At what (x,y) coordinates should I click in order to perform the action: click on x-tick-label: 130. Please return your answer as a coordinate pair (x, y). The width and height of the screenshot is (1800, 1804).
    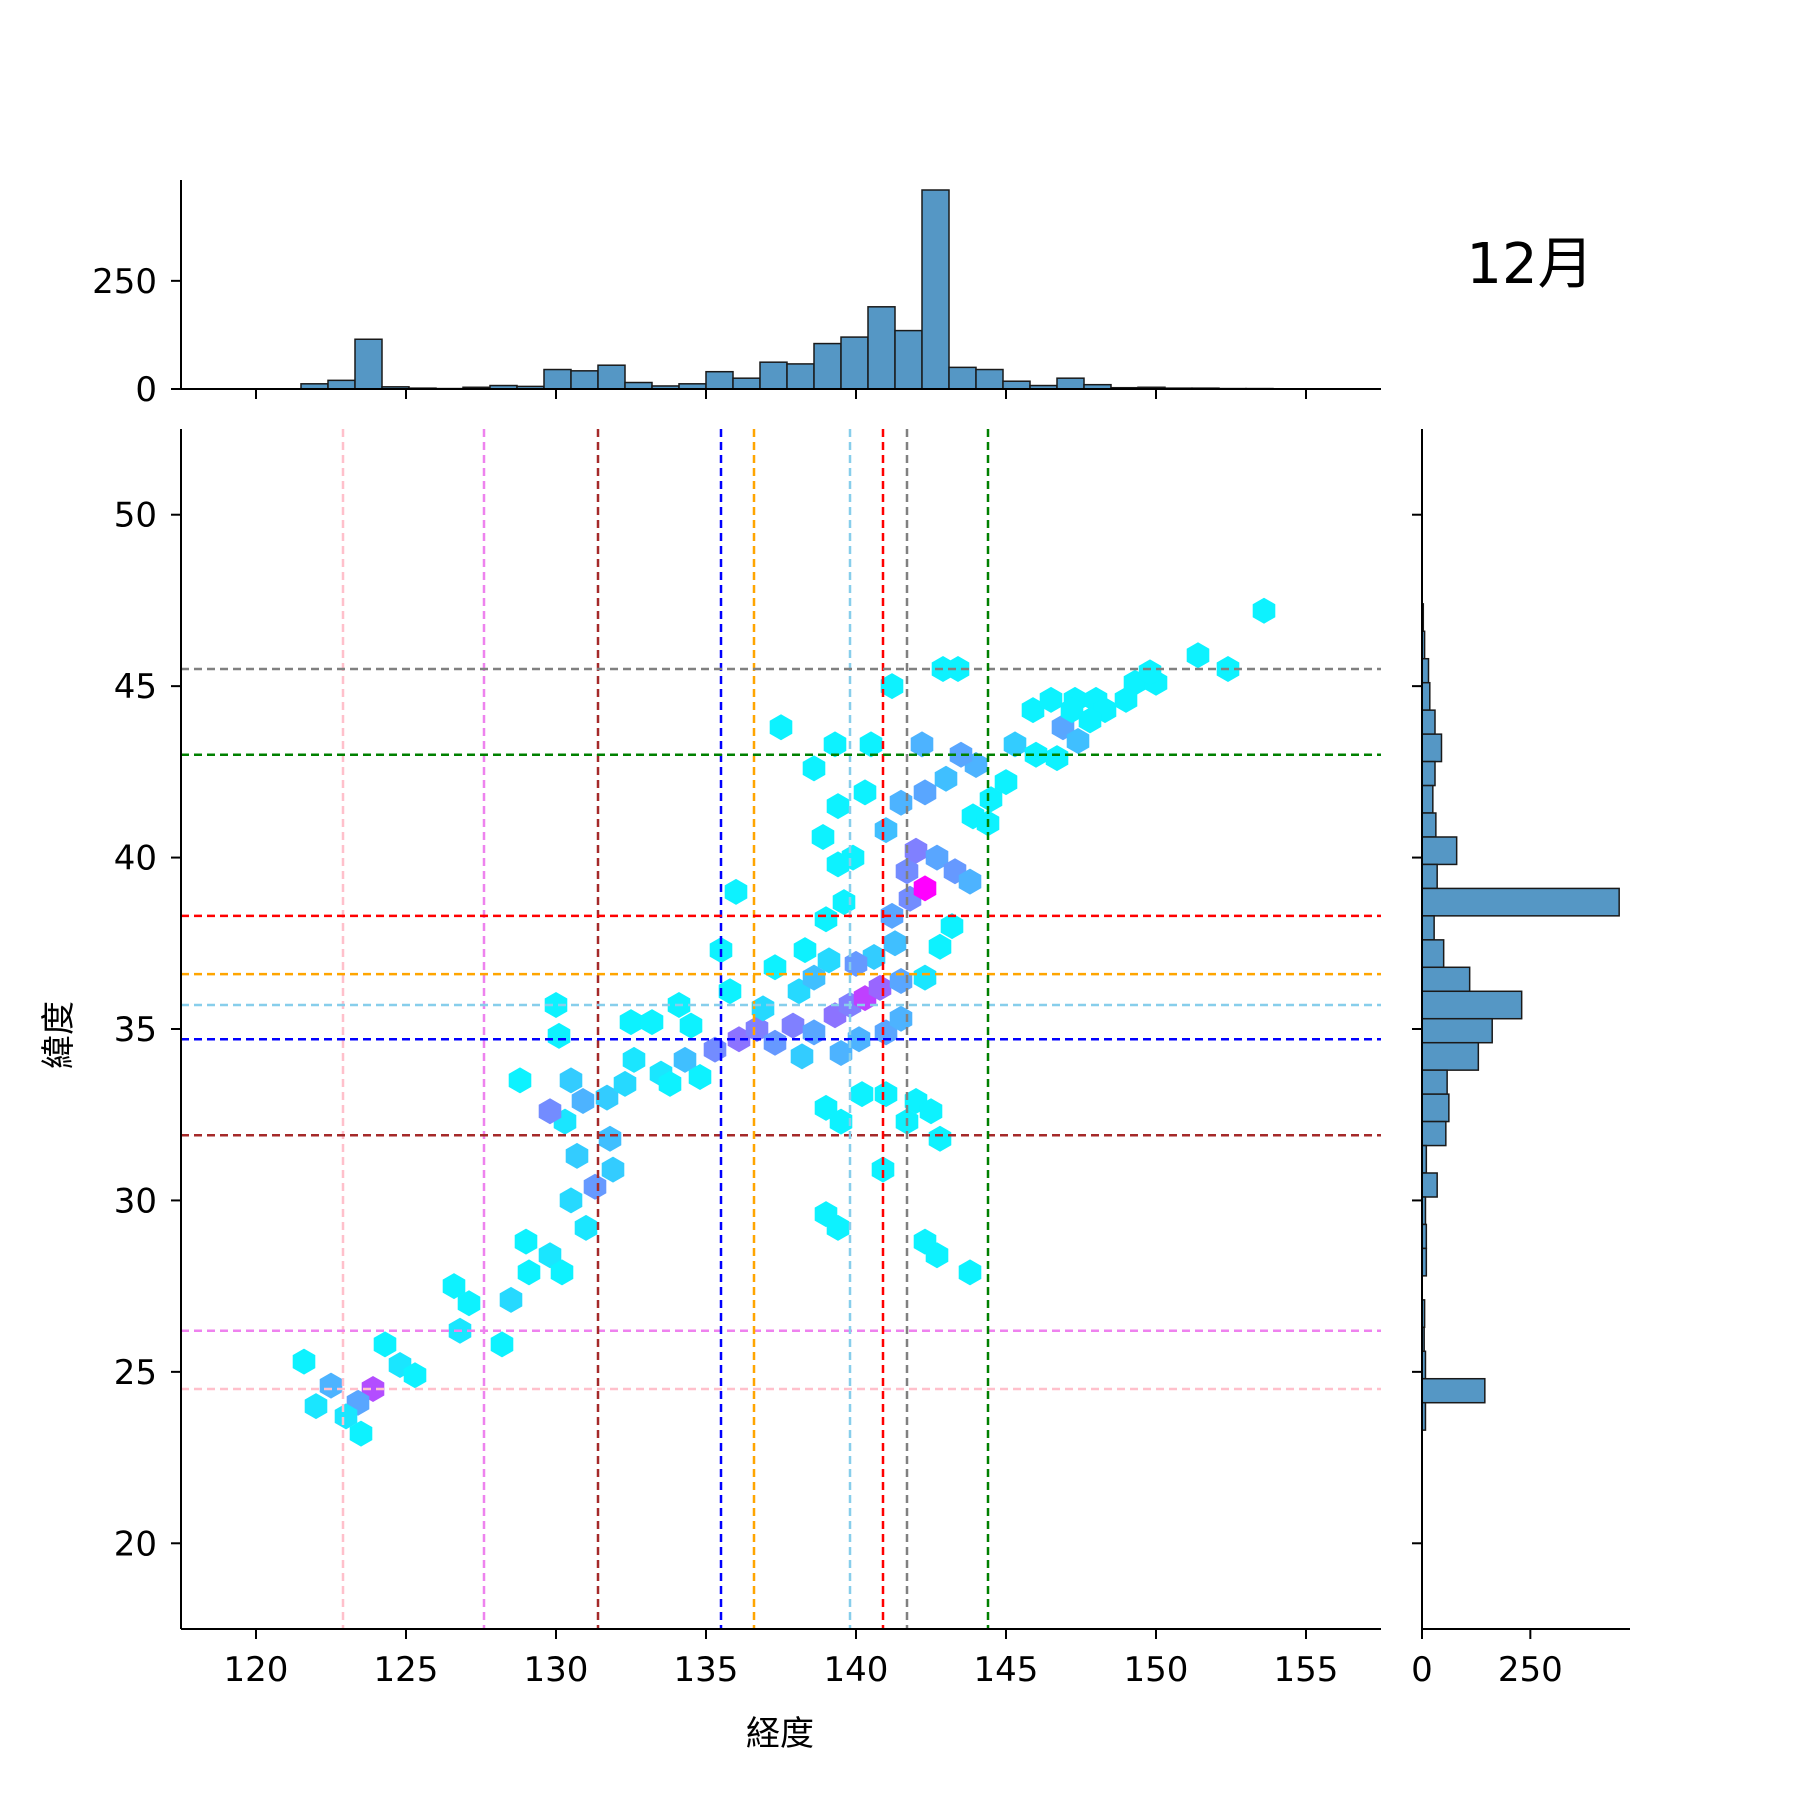
    Looking at the image, I should click on (556, 1670).